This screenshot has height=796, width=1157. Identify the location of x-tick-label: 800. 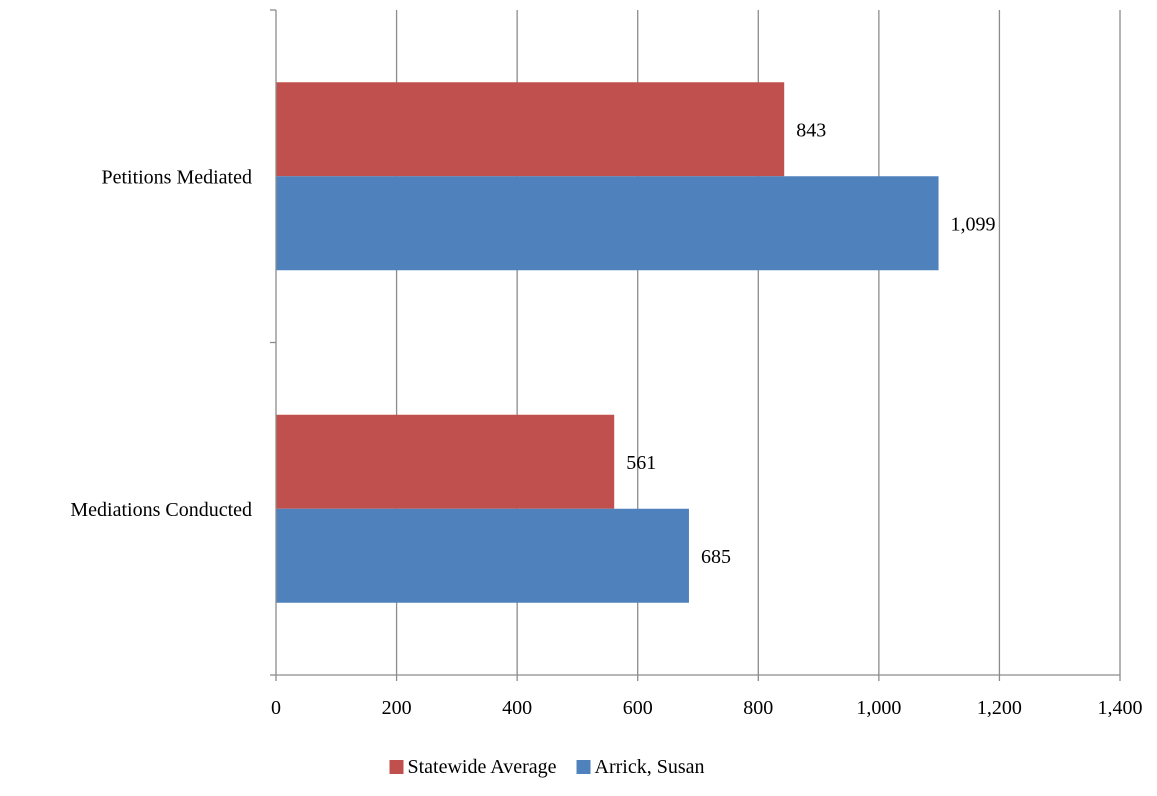
(758, 708).